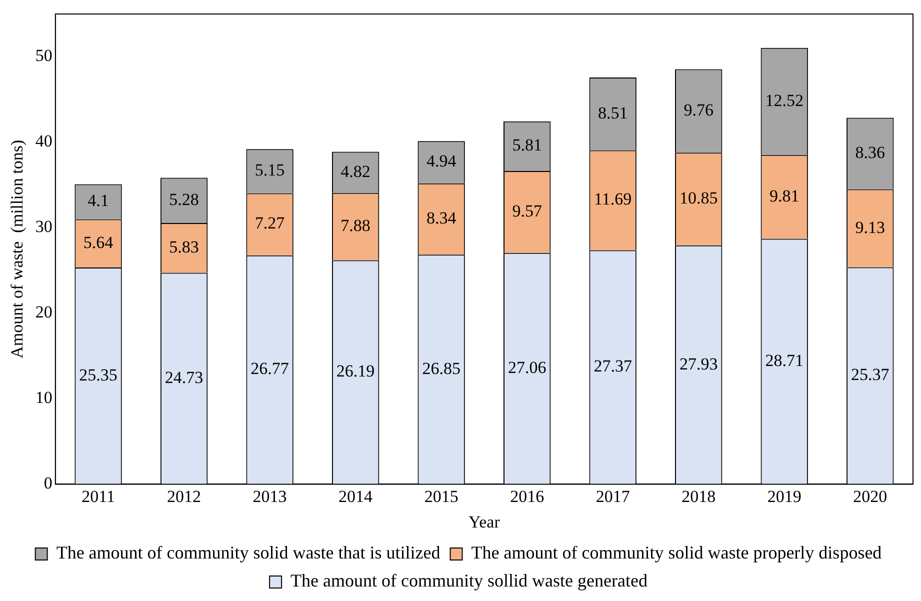  Describe the element at coordinates (784, 360) in the screenshot. I see `data-label: 28.71` at that location.